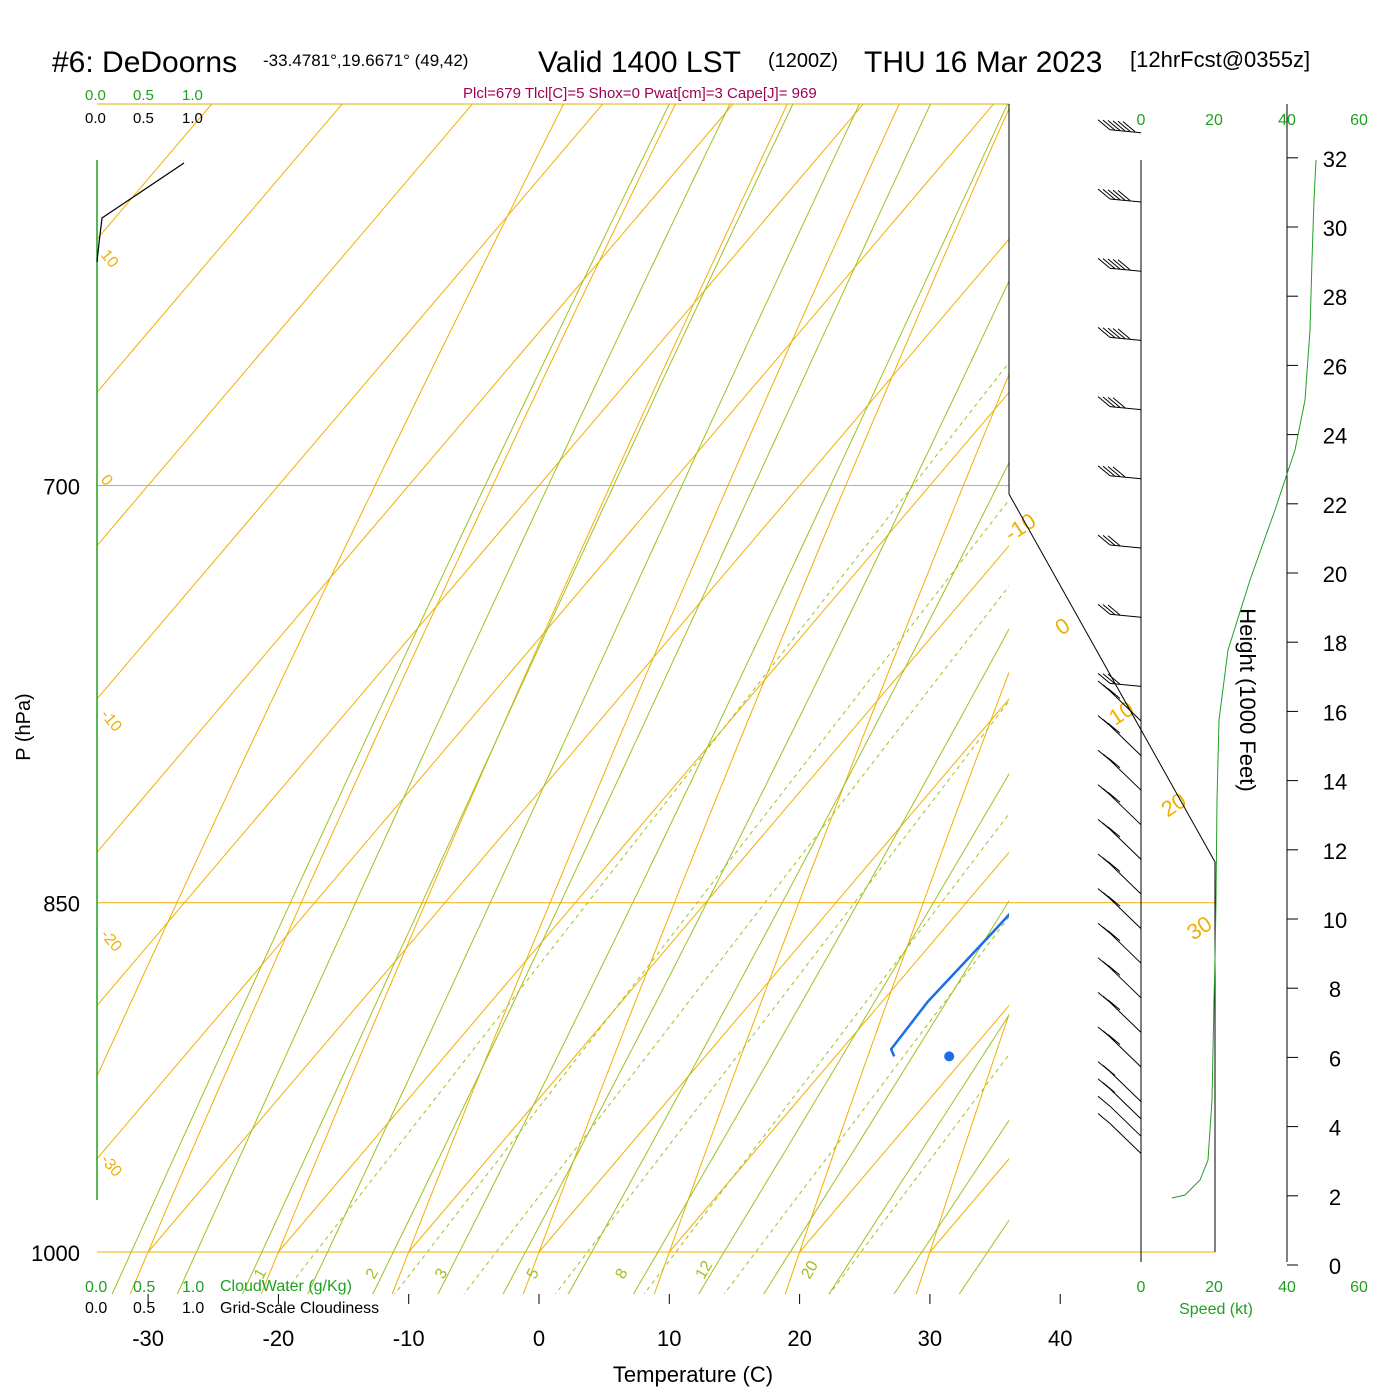 The height and width of the screenshot is (1400, 1400). Describe the element at coordinates (95, 95) in the screenshot. I see `cloud-tick-top-green-0: 0.0` at that location.